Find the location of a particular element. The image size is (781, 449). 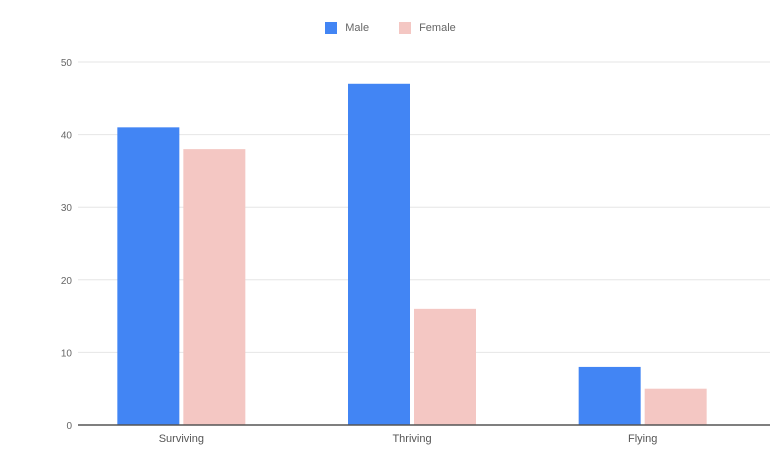

legend-label-male: Male is located at coordinates (357, 28).